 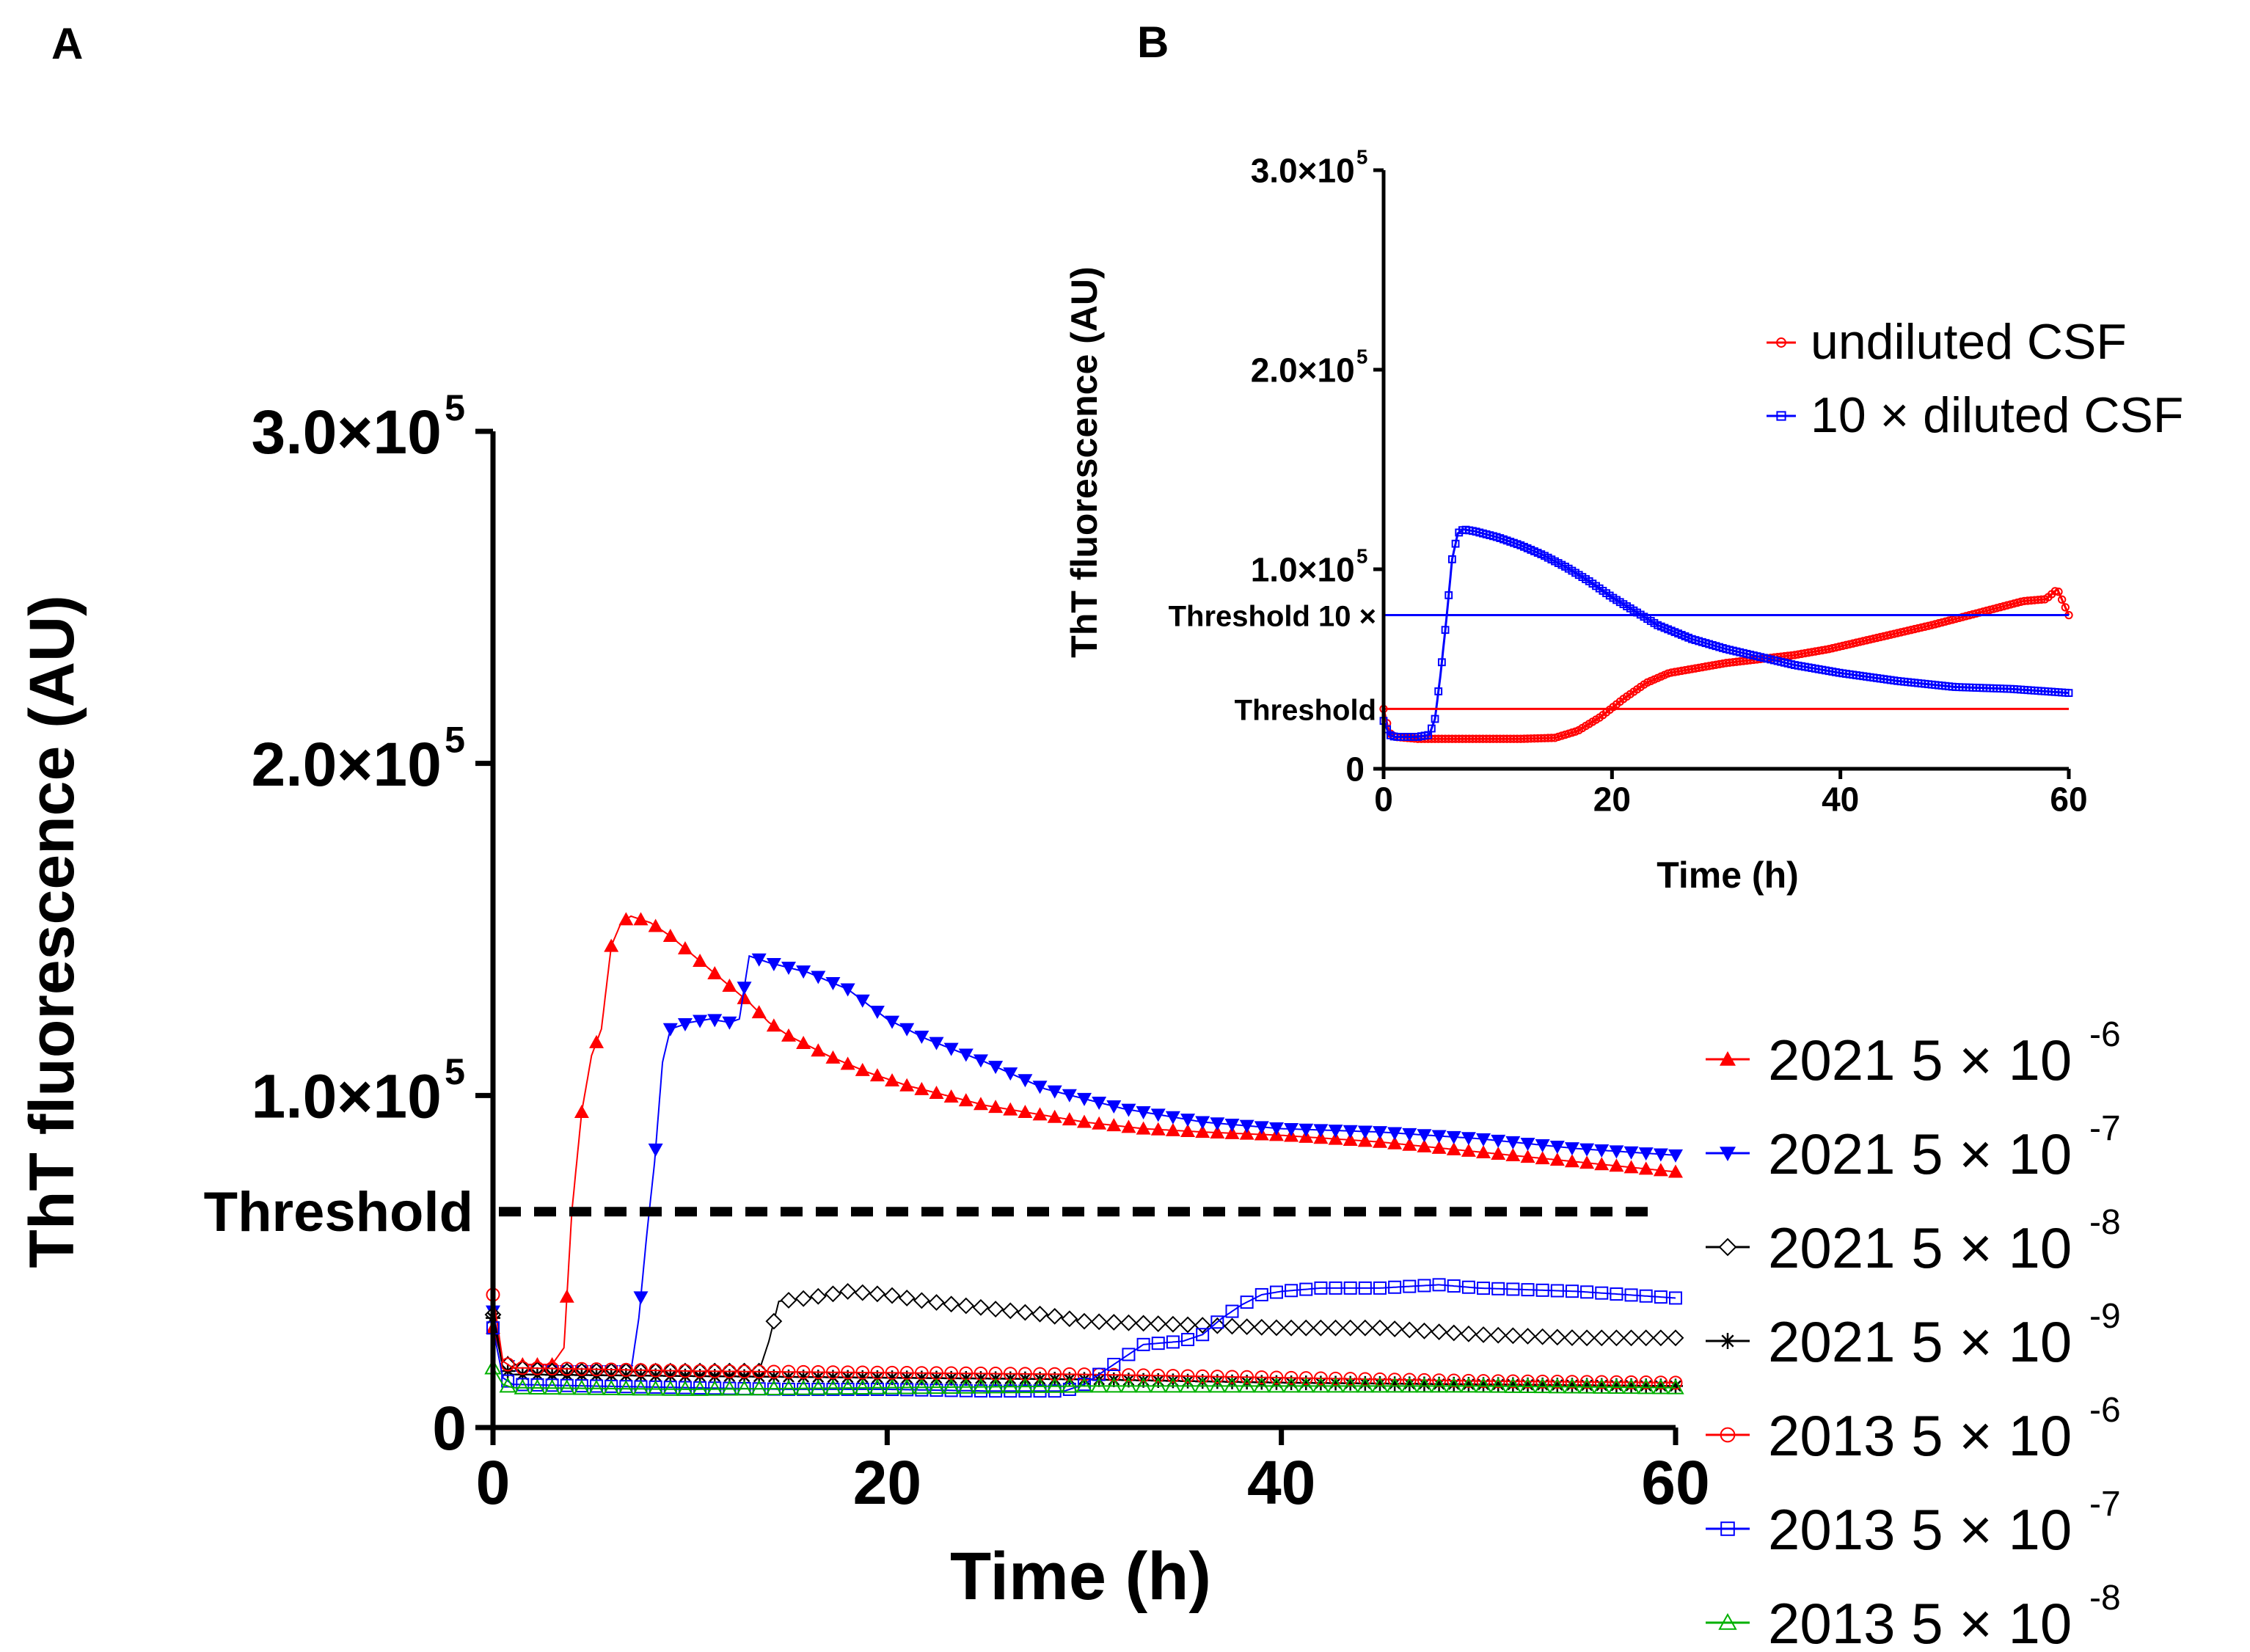 I want to click on panel-b-threshold-10x-label: Threshold 10 ×, so click(x=1272, y=617).